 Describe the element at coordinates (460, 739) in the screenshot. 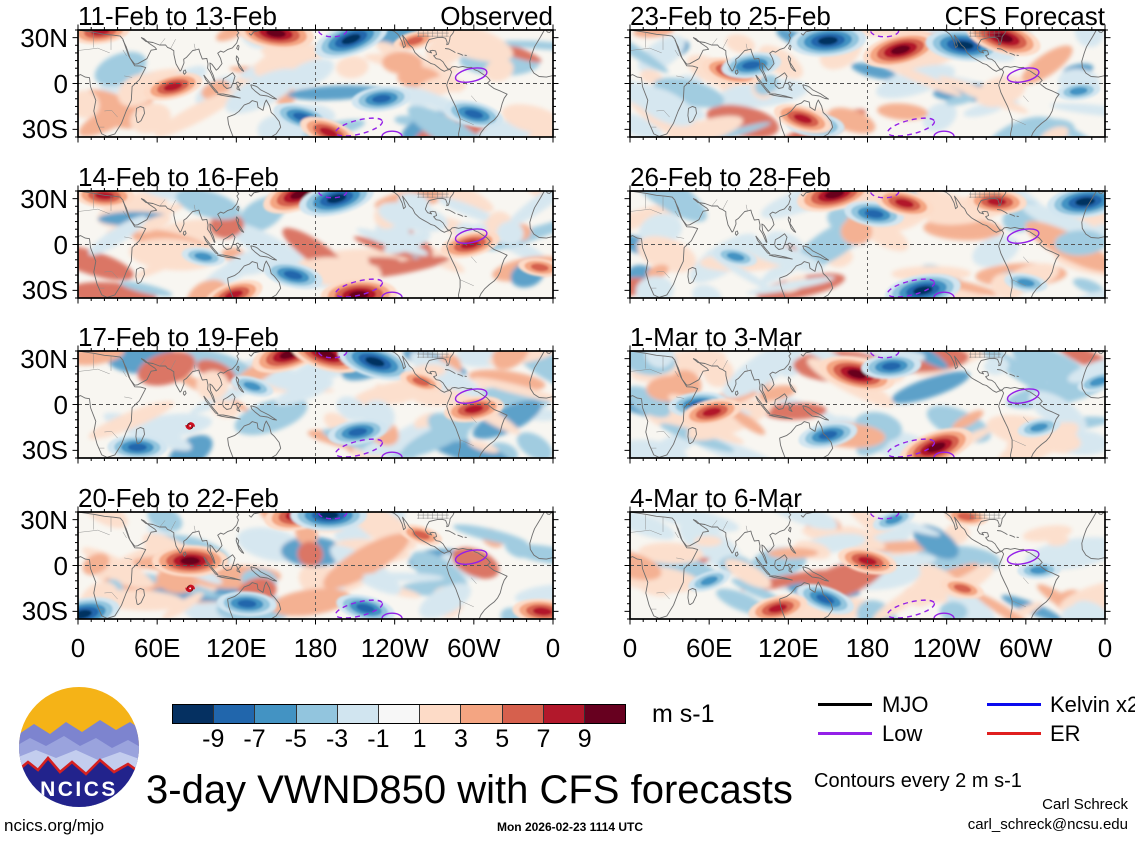

I see `colorbar-tick-label: 3` at that location.